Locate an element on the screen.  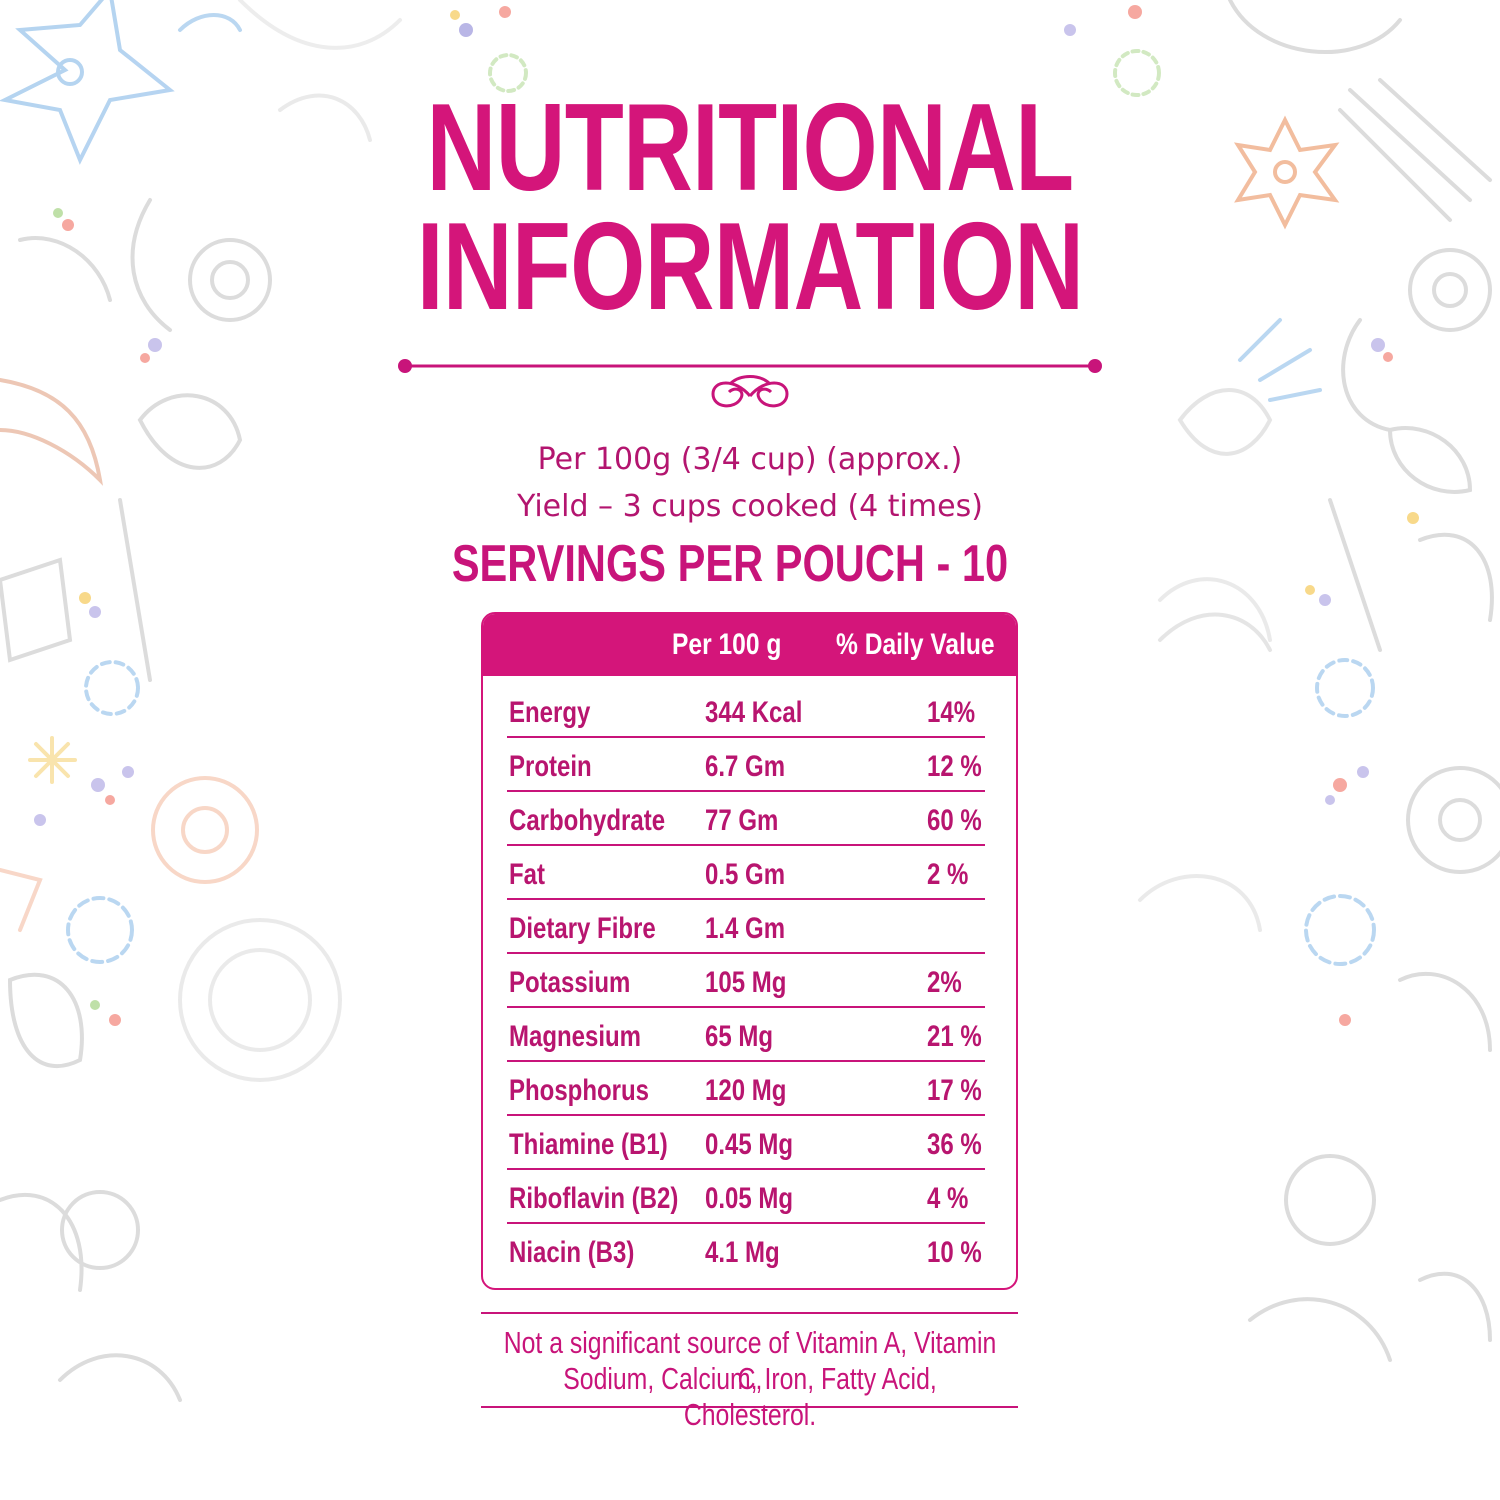
table-row: Riboflavin (B2) 0.05 Mg 4 % is located at coordinates (746, 1197).